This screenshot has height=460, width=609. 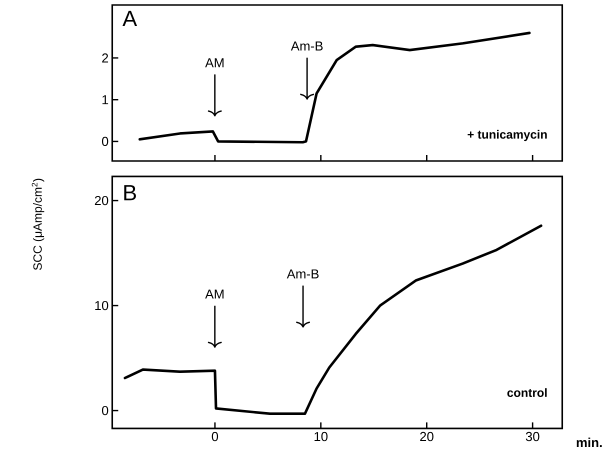 I want to click on annotation: + tunicamycin, so click(x=507, y=136).